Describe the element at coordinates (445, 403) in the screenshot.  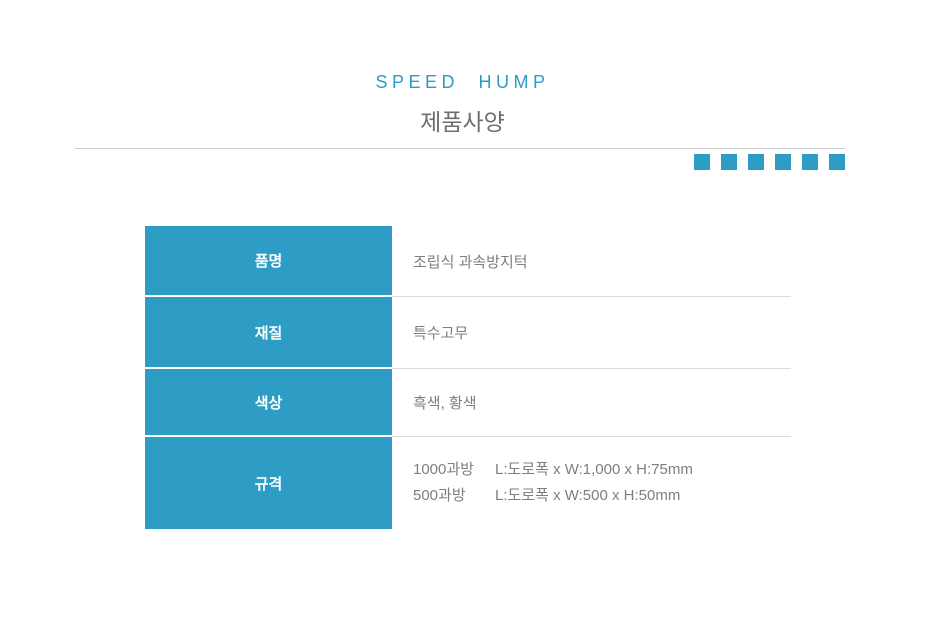
I see `row-value-color: 흑색, 황색` at that location.